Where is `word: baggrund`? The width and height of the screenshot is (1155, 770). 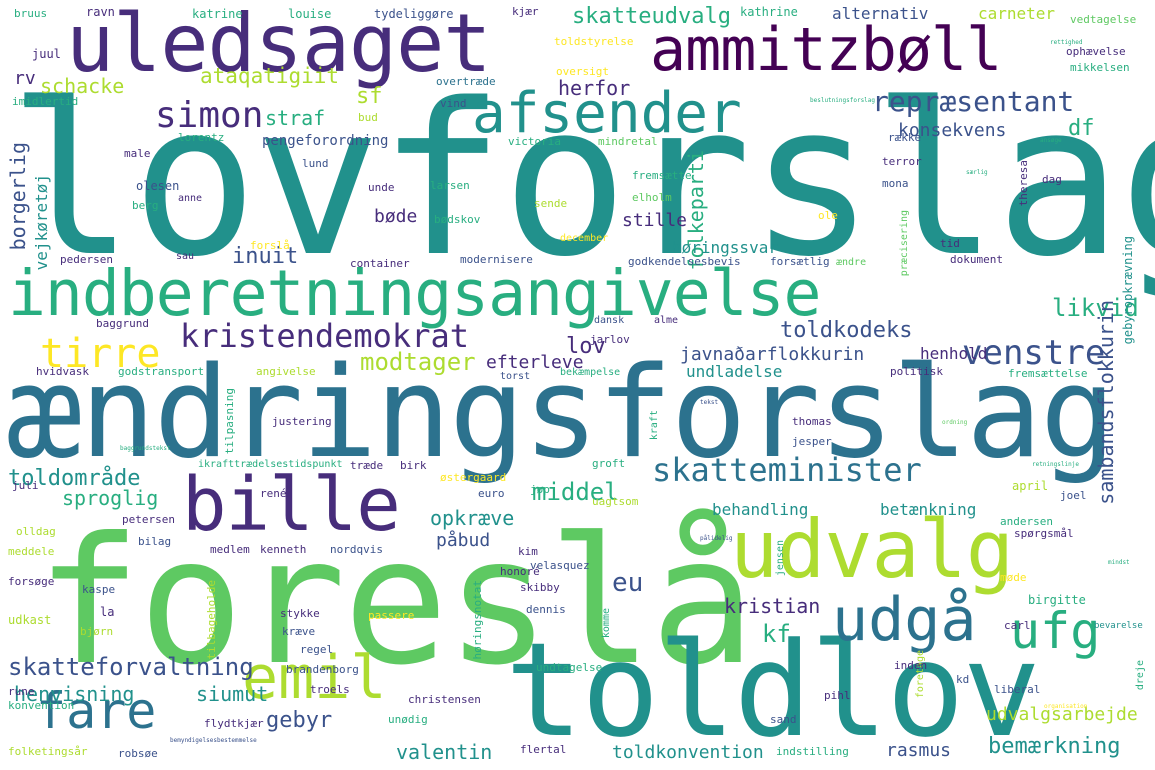
word: baggrund is located at coordinates (122, 323).